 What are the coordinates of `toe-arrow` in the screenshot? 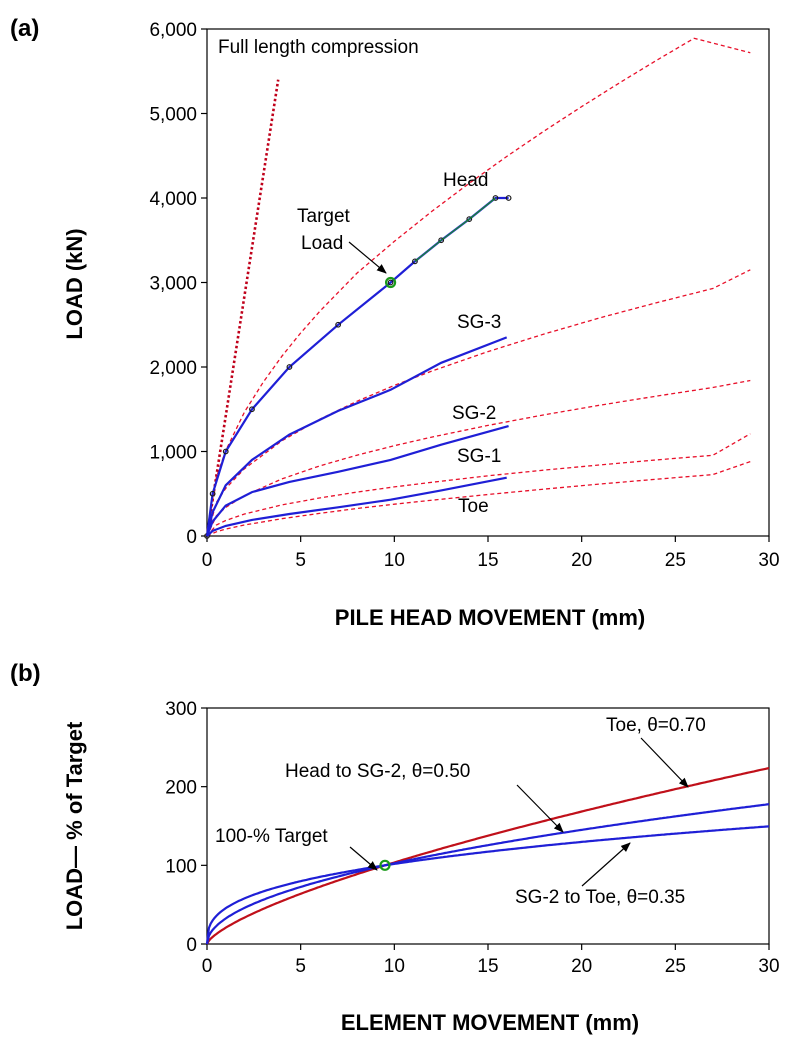 It's located at (664, 762).